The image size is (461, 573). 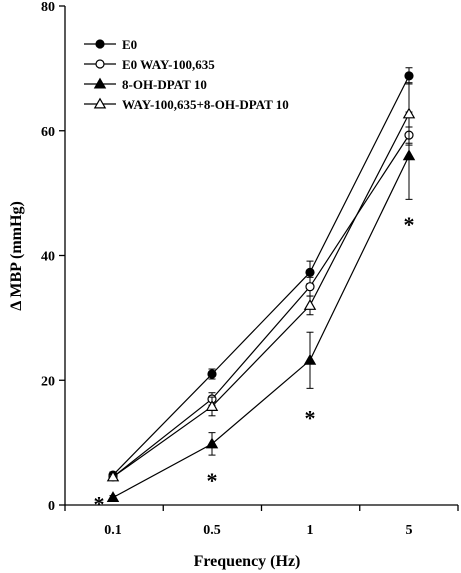 What do you see at coordinates (48, 7) in the screenshot?
I see `y-tick-label: 80` at bounding box center [48, 7].